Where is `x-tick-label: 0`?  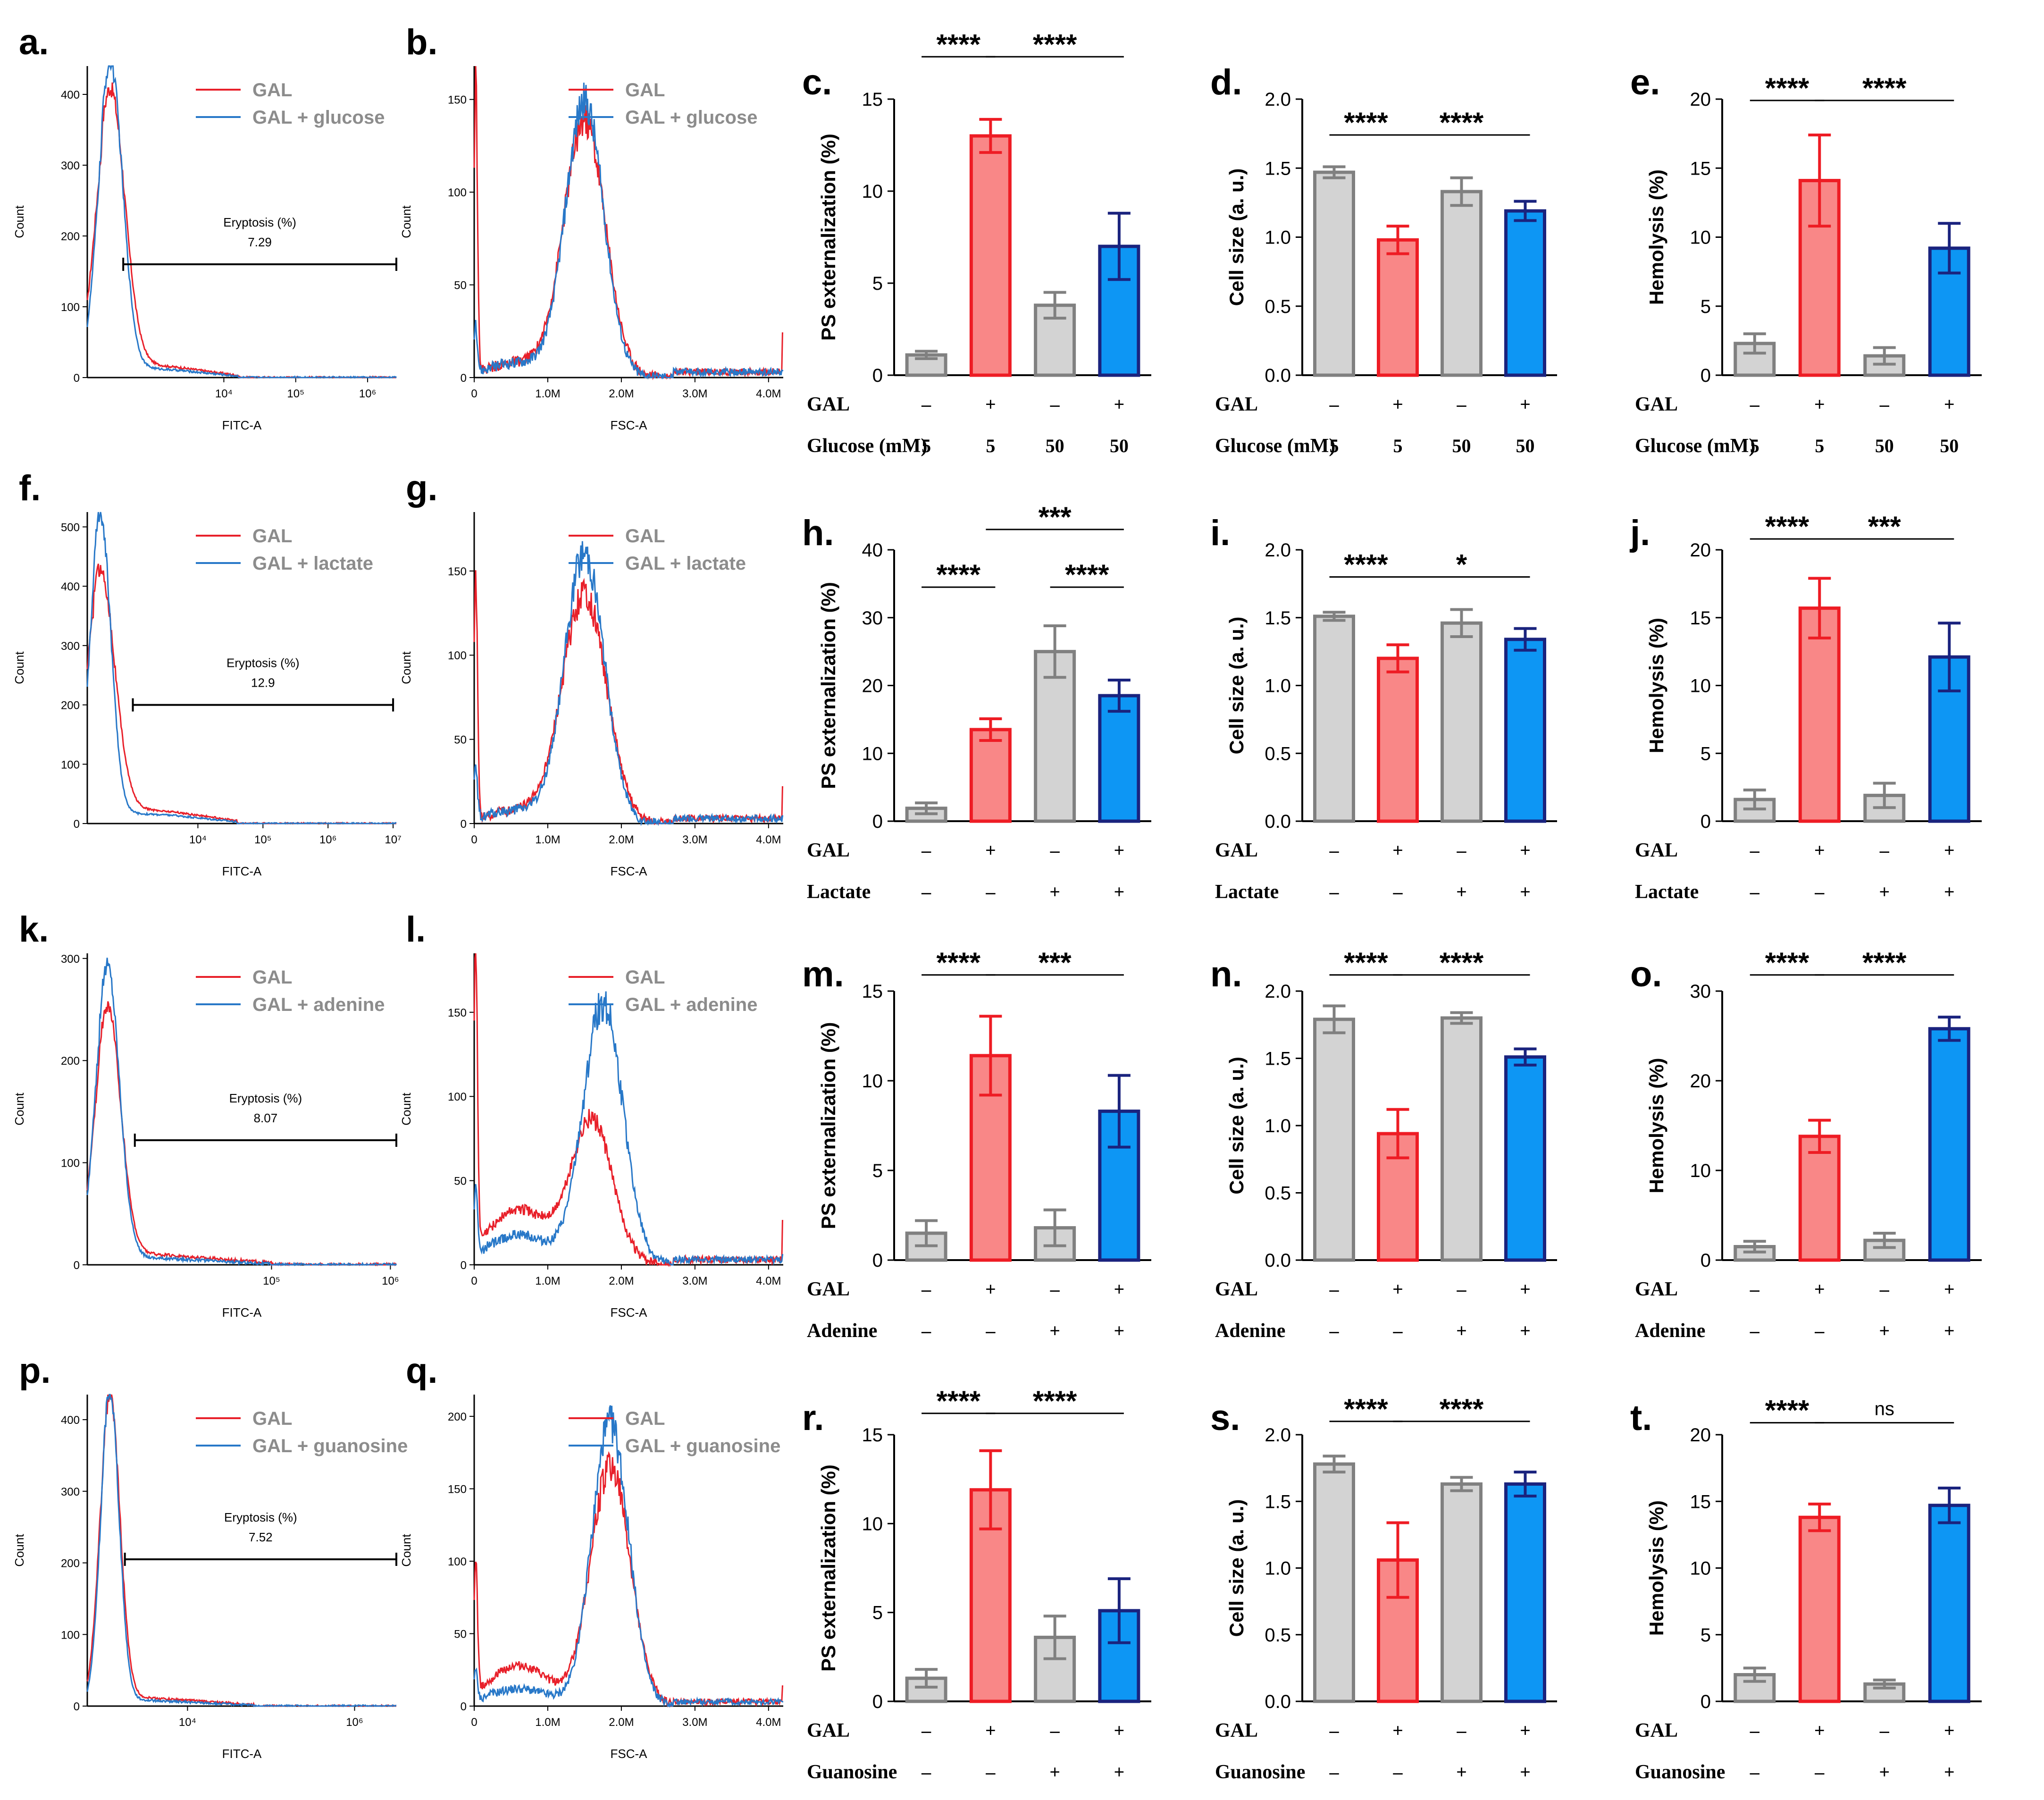 x-tick-label: 0 is located at coordinates (474, 1281).